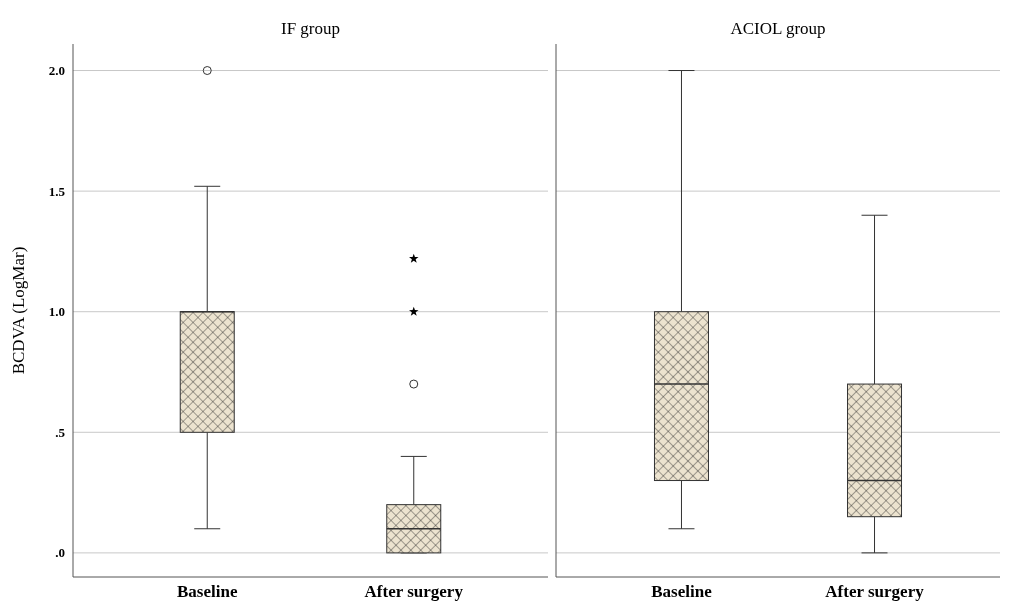 The height and width of the screenshot is (606, 1012). Describe the element at coordinates (18, 310) in the screenshot. I see `y-axis-title: BCDVA (LogMar)` at that location.